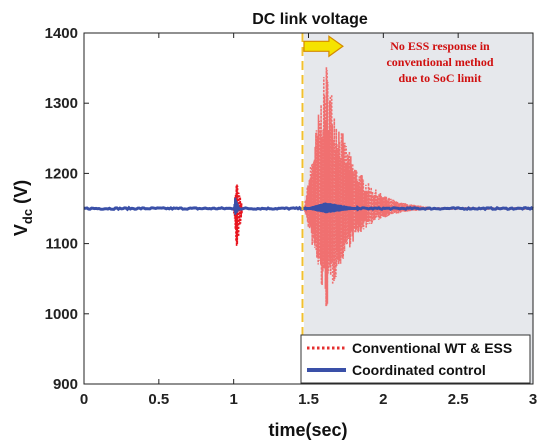 The width and height of the screenshot is (550, 446). I want to click on legend-label-coordinated: Coordinated control, so click(419, 370).